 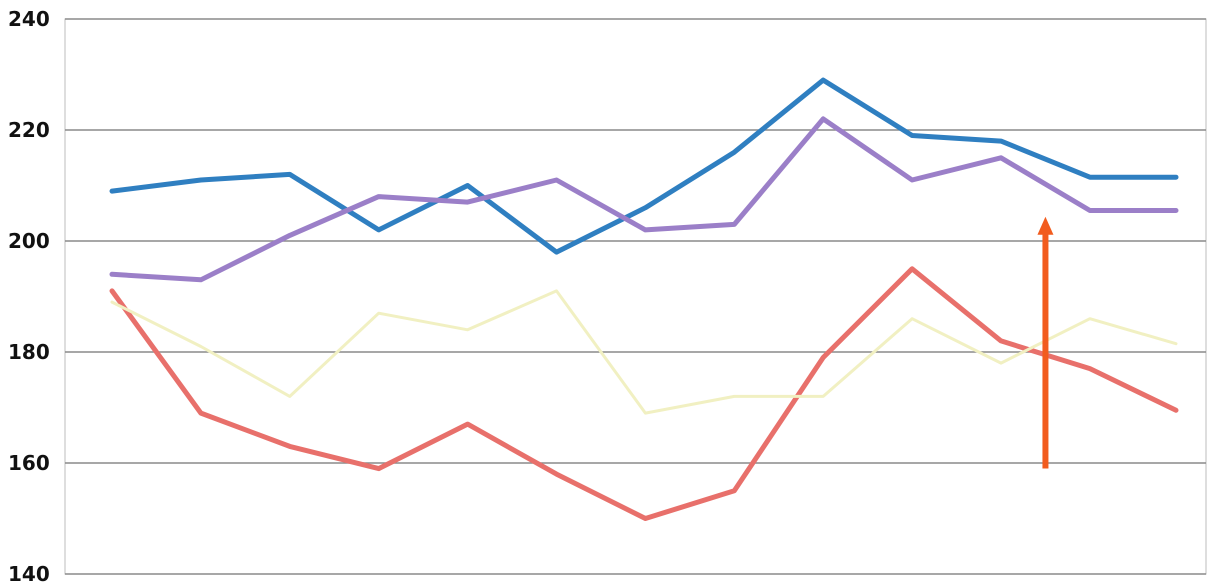 I want to click on y-tick-label: 220, so click(x=29, y=130).